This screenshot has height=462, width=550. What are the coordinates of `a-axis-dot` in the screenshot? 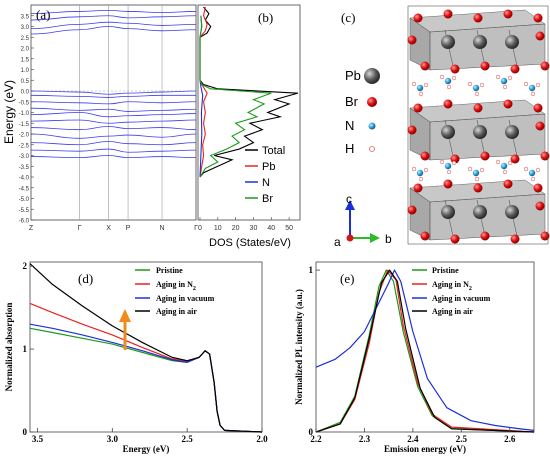 It's located at (350, 238).